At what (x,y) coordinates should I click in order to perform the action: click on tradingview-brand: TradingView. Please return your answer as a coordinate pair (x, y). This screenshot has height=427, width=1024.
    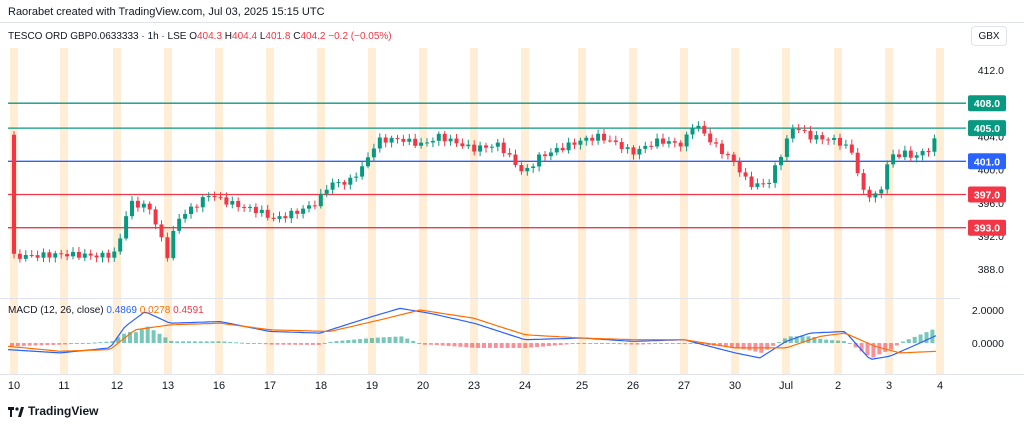
    Looking at the image, I should click on (53, 411).